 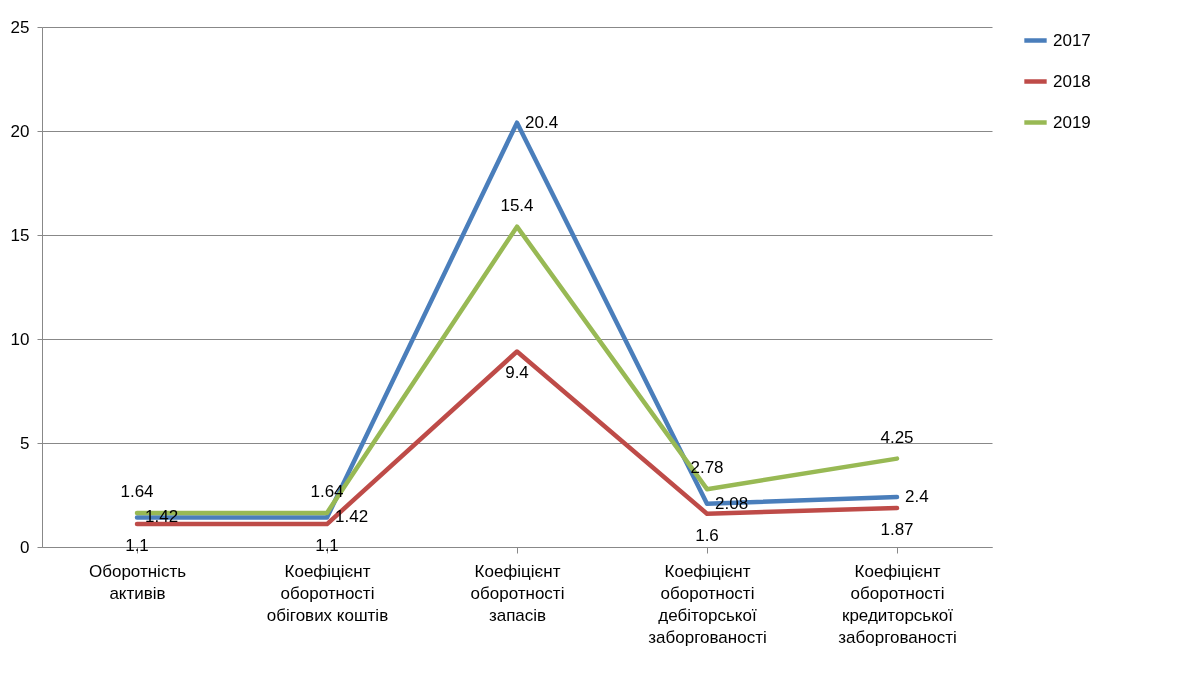 I want to click on data-label: 1.42, so click(x=352, y=517).